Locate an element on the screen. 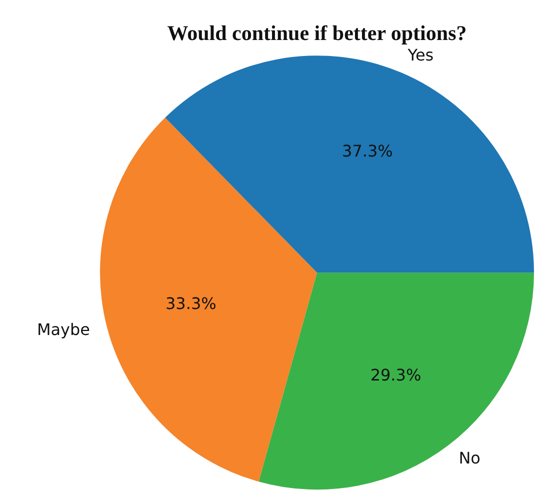 This screenshot has height=502, width=546. slice-label: No is located at coordinates (469, 458).